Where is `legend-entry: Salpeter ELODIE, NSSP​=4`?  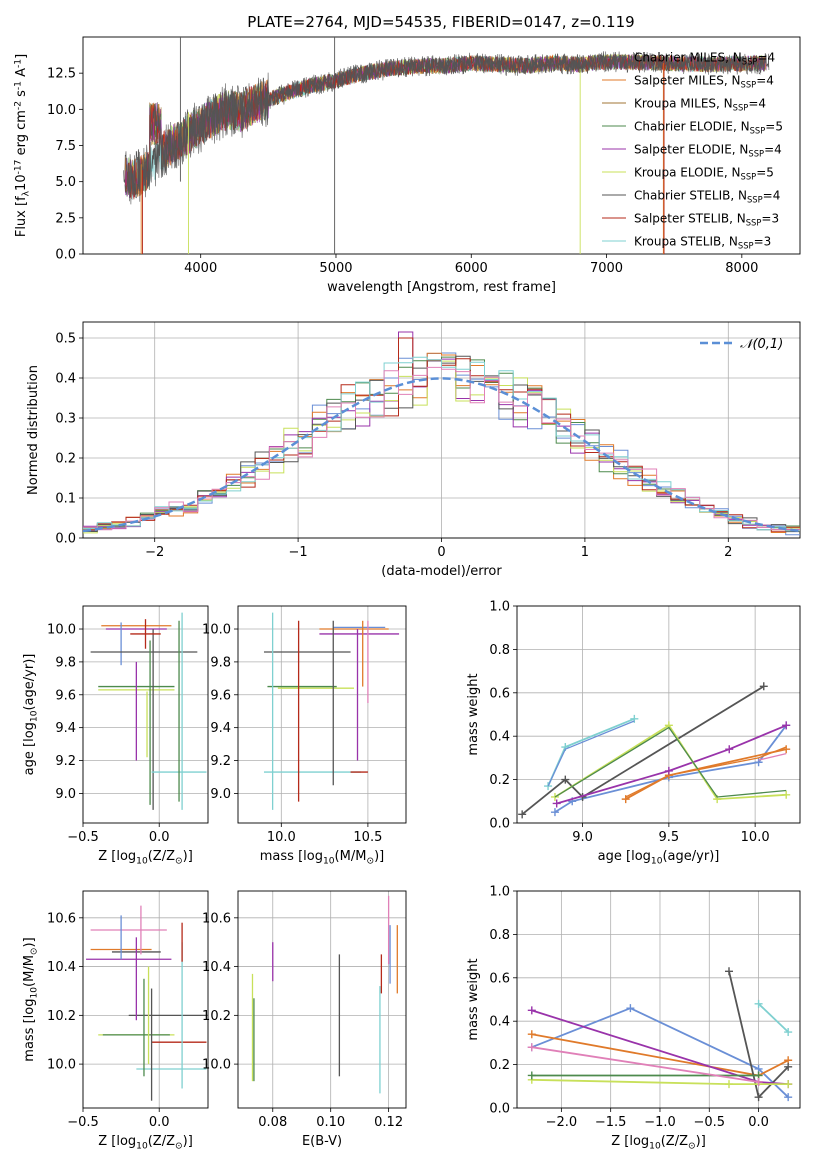 legend-entry: Salpeter ELODIE, NSSP​=4 is located at coordinates (708, 151).